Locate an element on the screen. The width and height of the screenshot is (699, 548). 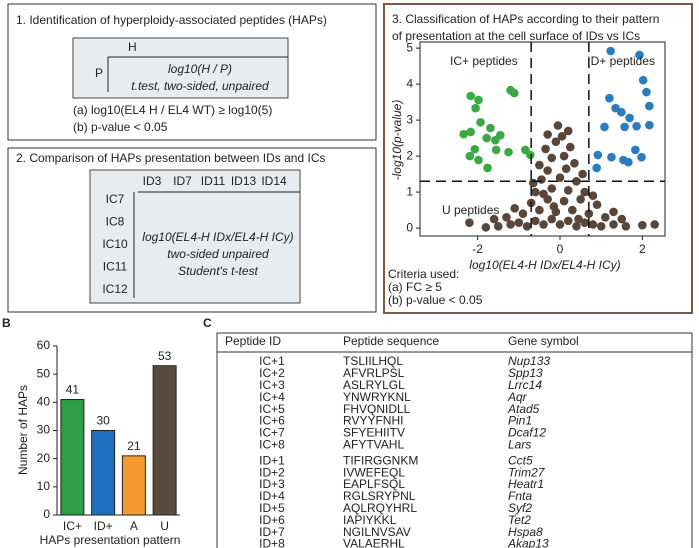
peptide-id: ID+3 is located at coordinates (272, 484).